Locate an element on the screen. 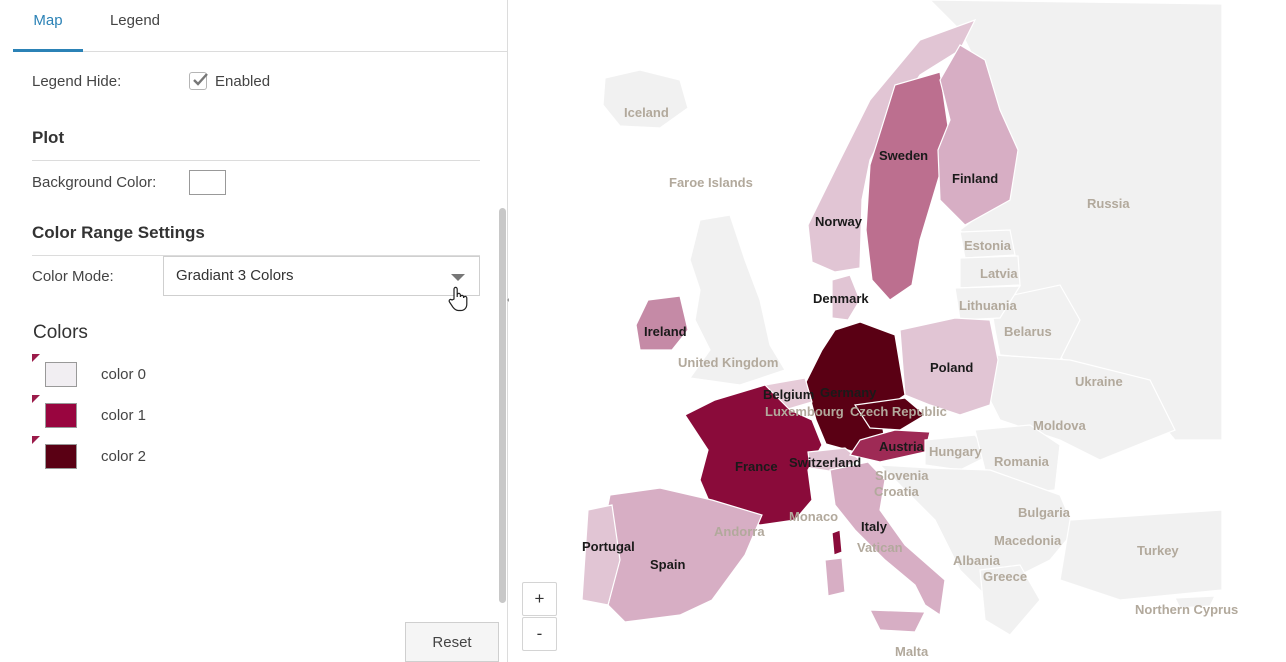 This screenshot has height=662, width=1286. country-ukraine is located at coordinates (1082, 407).